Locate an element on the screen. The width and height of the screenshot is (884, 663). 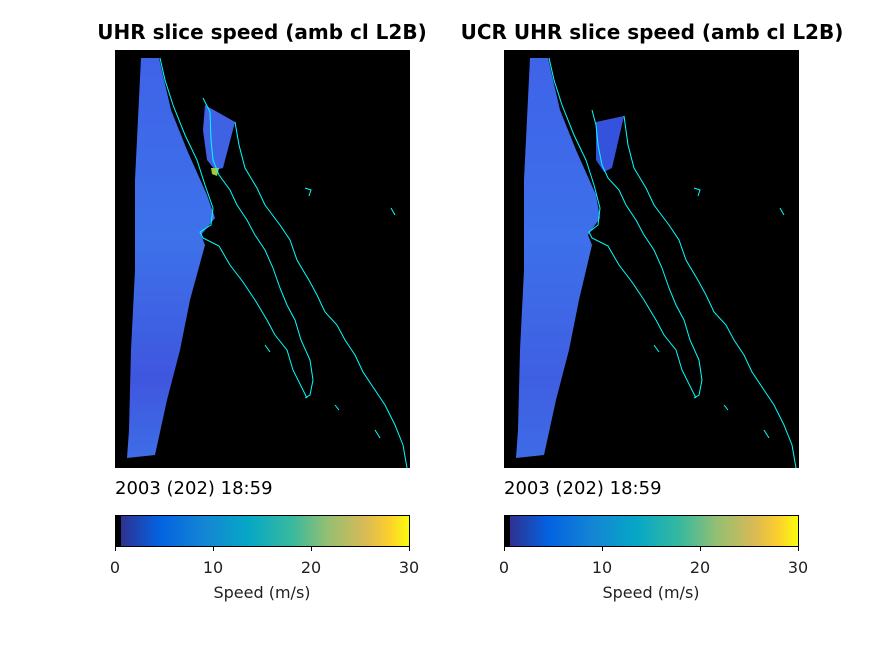
left-coastline-islands is located at coordinates (330, 313).